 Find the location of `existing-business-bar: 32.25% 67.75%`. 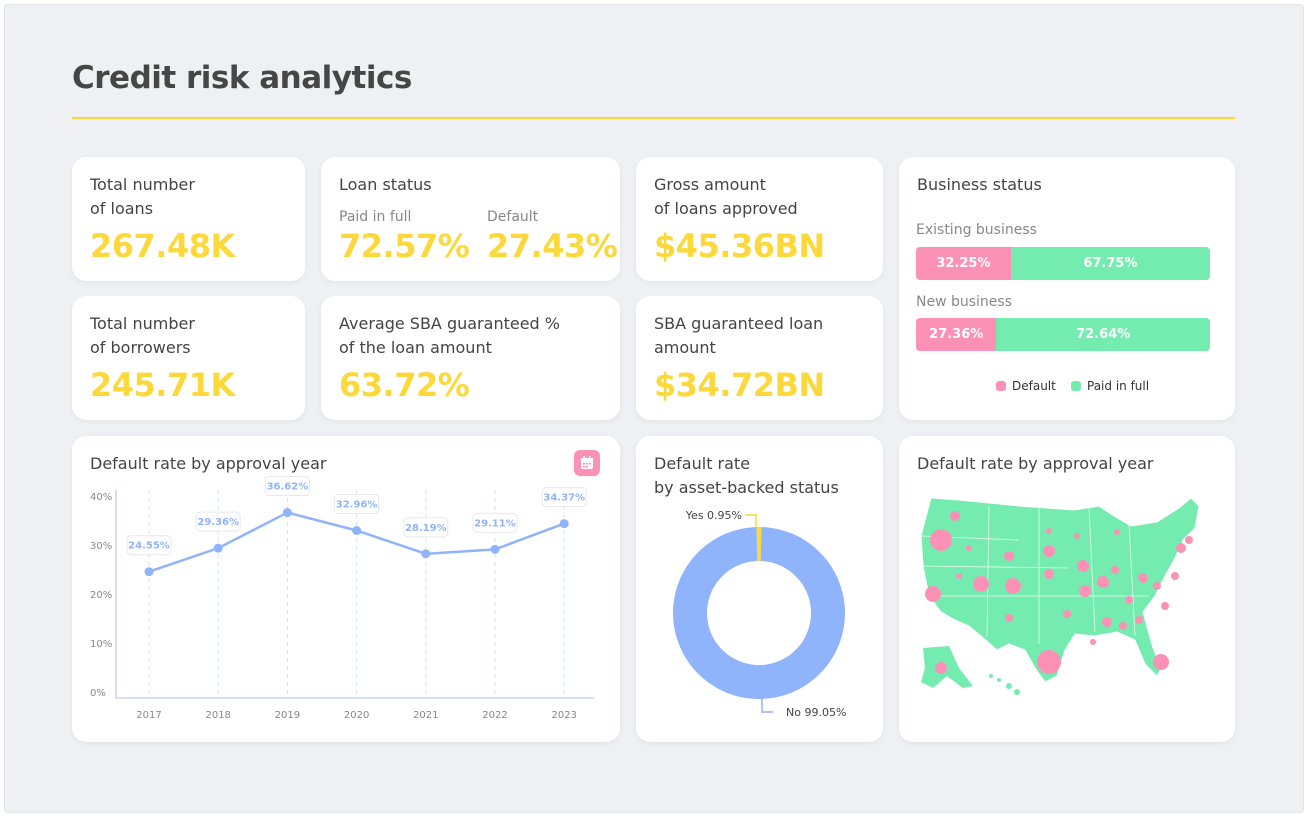

existing-business-bar: 32.25% 67.75% is located at coordinates (1063, 263).